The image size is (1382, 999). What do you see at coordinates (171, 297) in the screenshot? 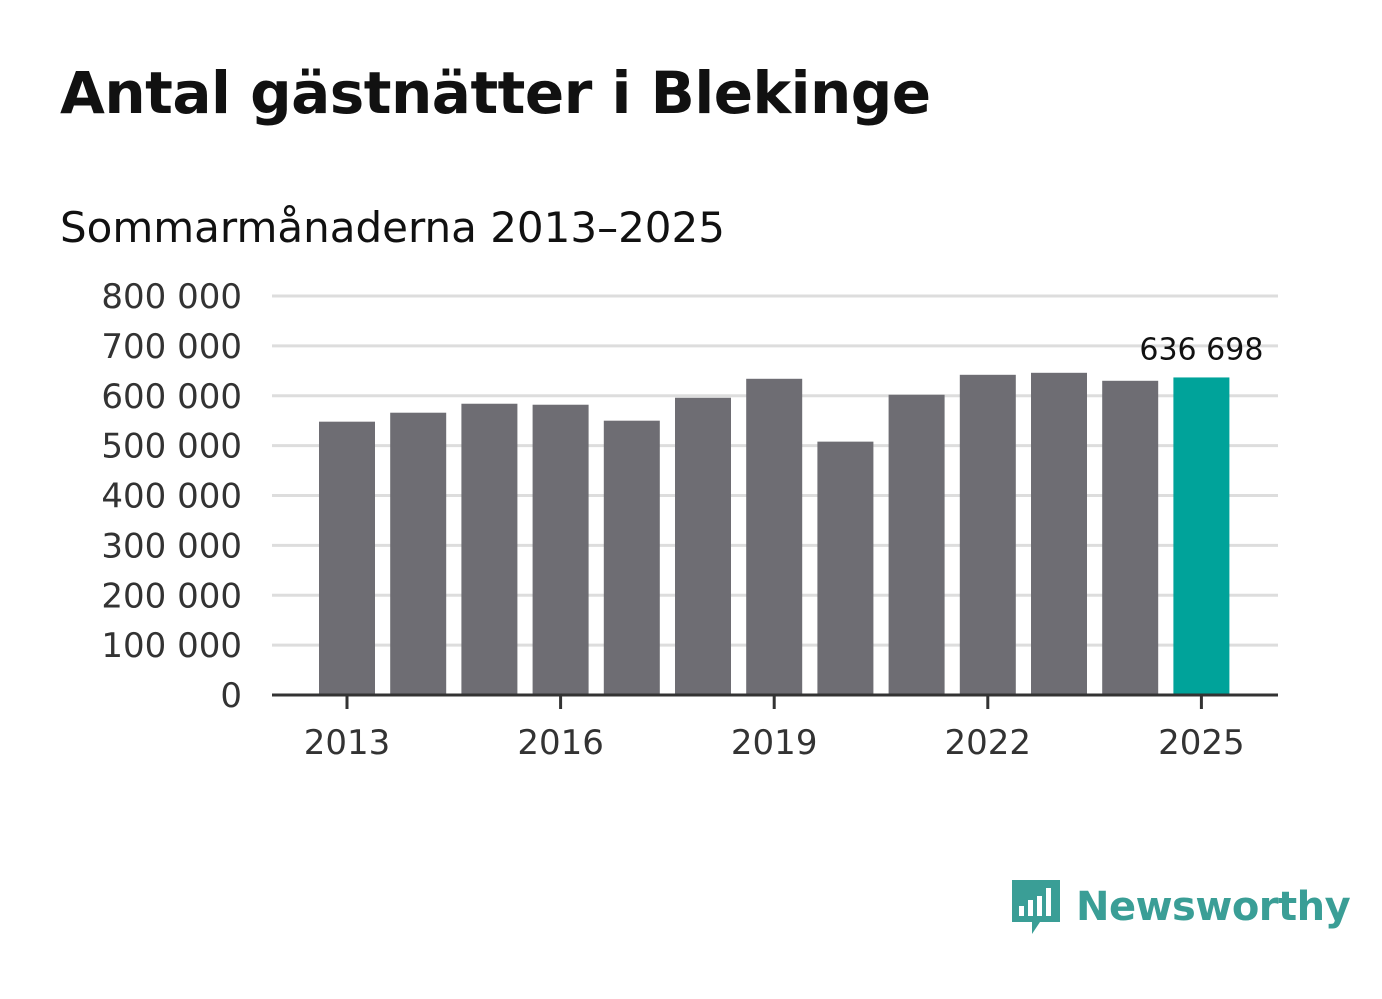
I see `y-tick-label: 800 000` at bounding box center [171, 297].